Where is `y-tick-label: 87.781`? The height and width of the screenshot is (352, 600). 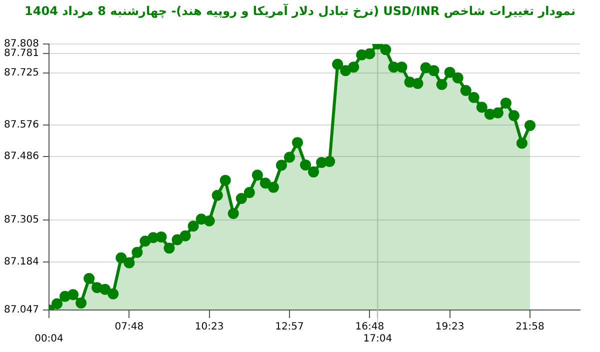 y-tick-label: 87.781 is located at coordinates (21, 54).